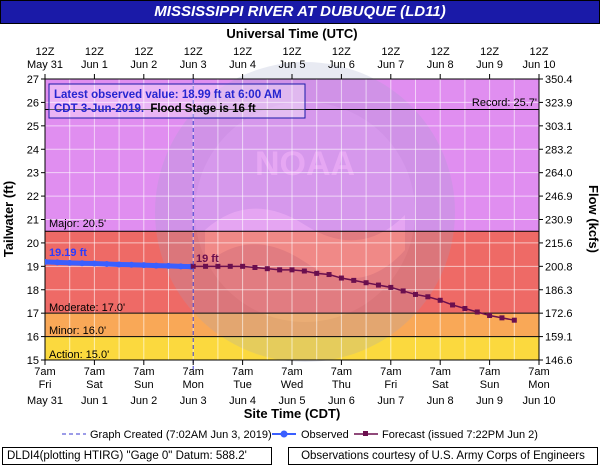 The image size is (600, 465). Describe the element at coordinates (94, 401) in the screenshot. I see `bottom-tick-date: Jun 1` at that location.